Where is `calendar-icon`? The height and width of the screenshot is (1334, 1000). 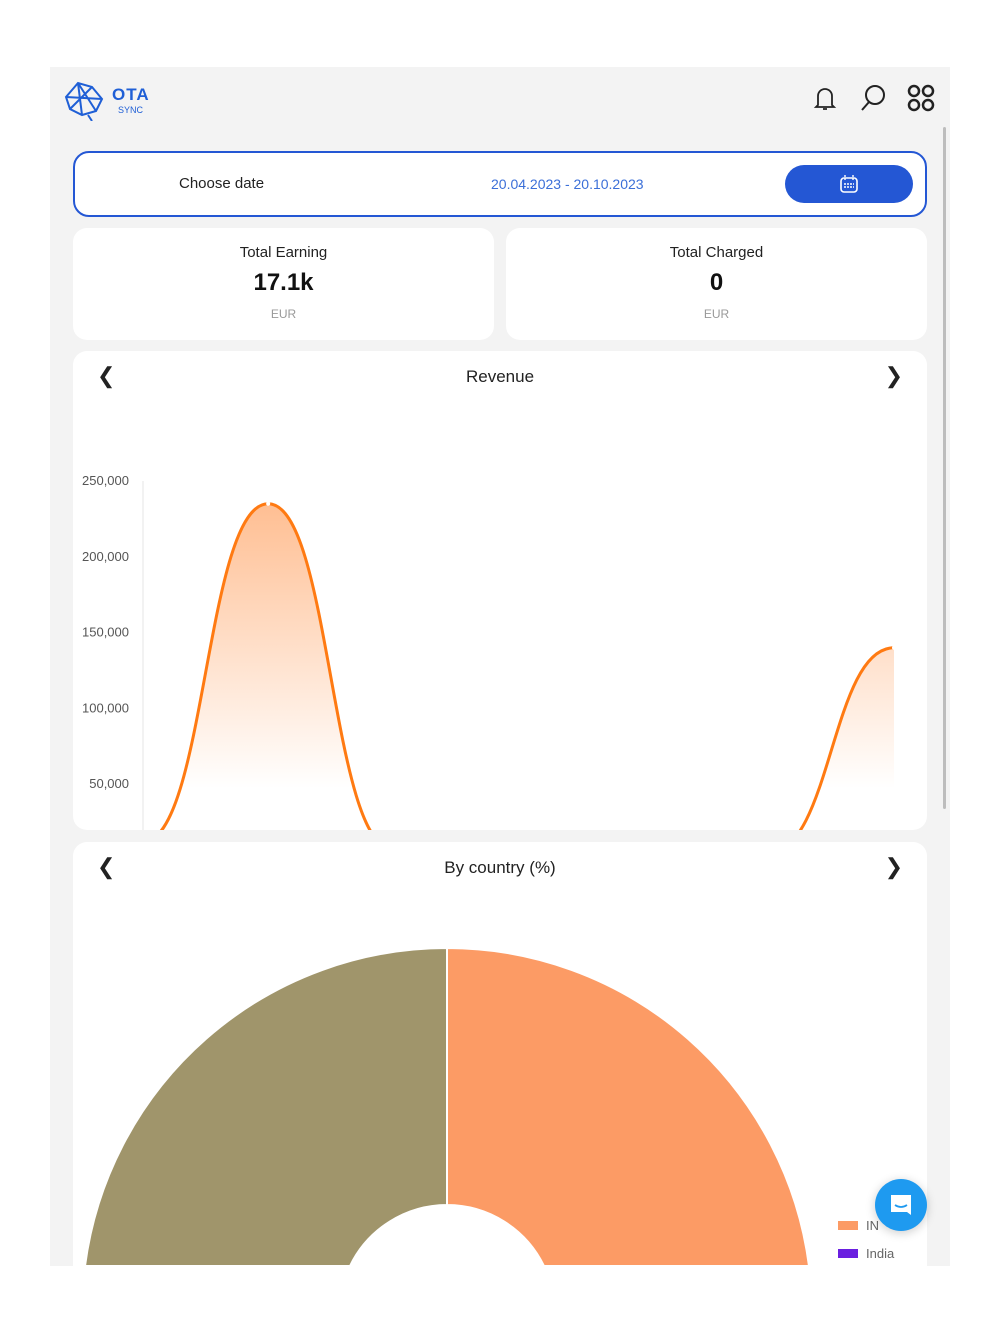 calendar-icon is located at coordinates (849, 184).